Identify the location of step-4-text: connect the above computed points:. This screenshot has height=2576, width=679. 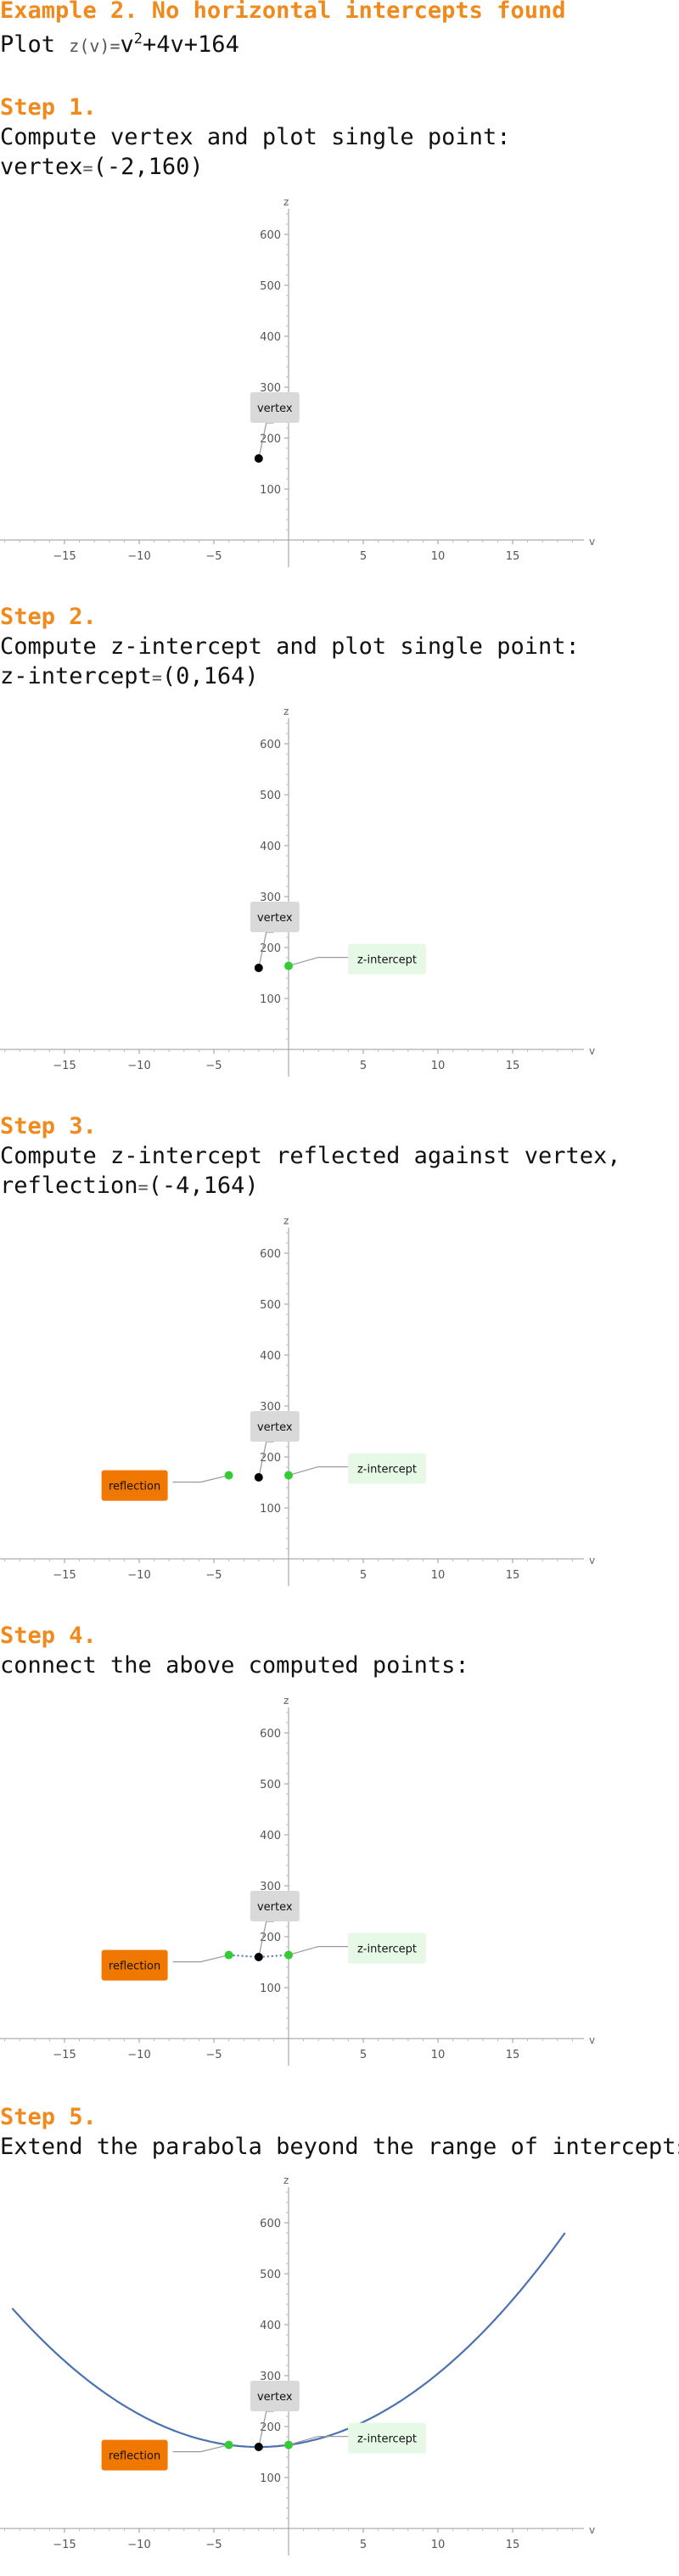
(234, 1665).